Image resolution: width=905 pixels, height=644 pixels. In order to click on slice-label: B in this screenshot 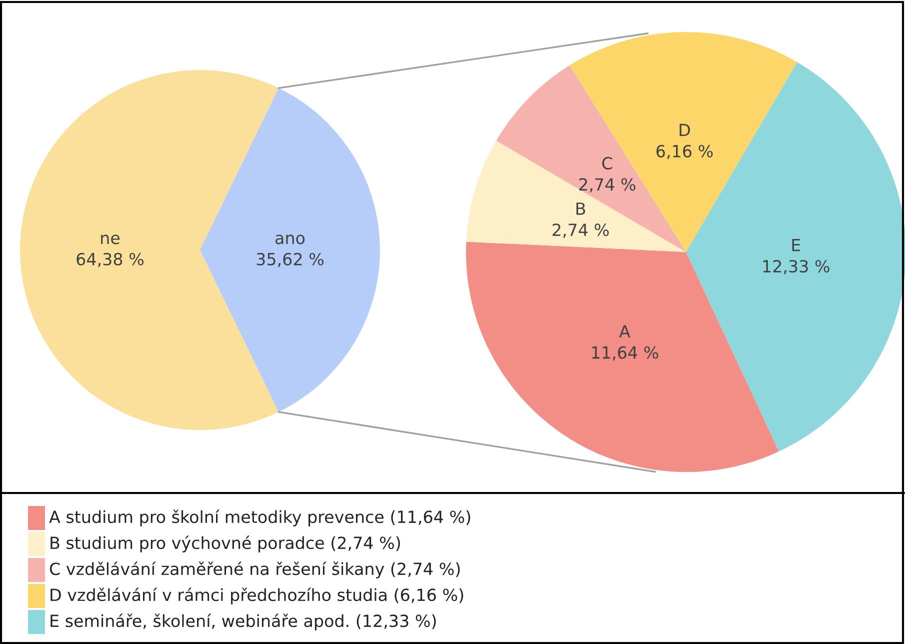, I will do `click(581, 208)`.